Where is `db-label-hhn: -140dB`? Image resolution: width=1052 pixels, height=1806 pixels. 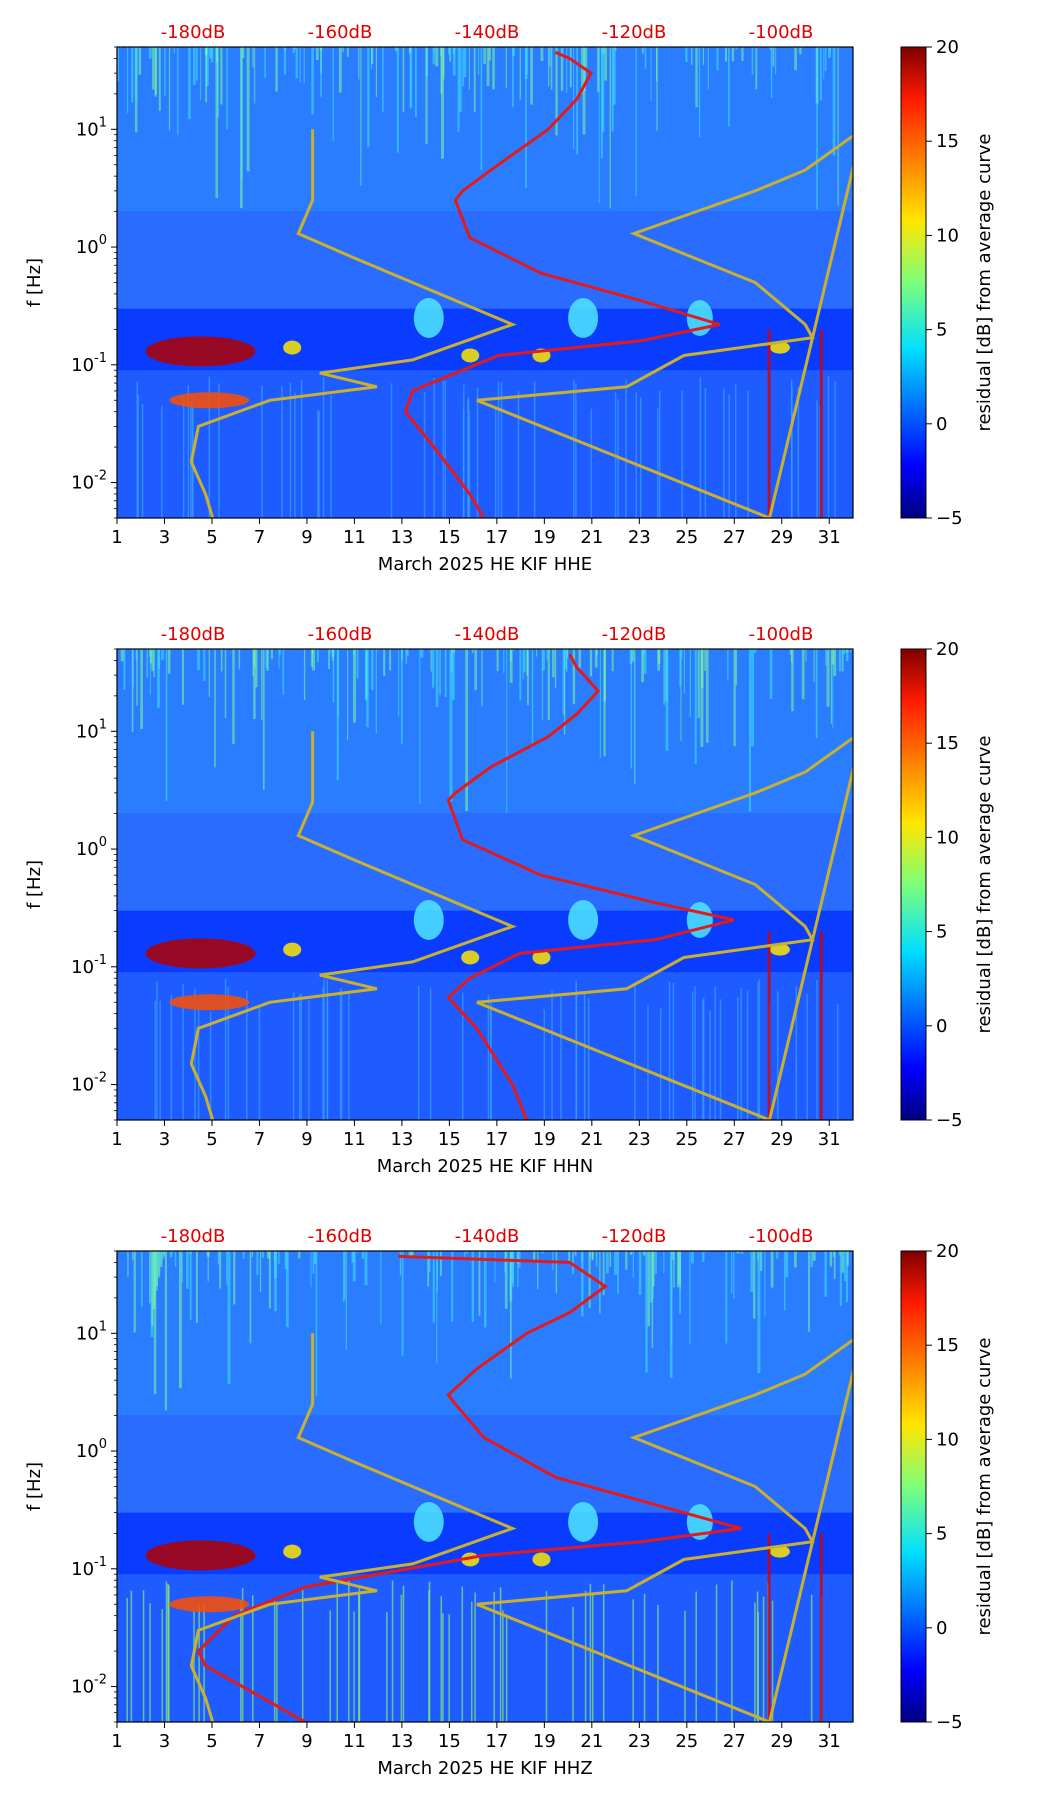 db-label-hhn: -140dB is located at coordinates (487, 634).